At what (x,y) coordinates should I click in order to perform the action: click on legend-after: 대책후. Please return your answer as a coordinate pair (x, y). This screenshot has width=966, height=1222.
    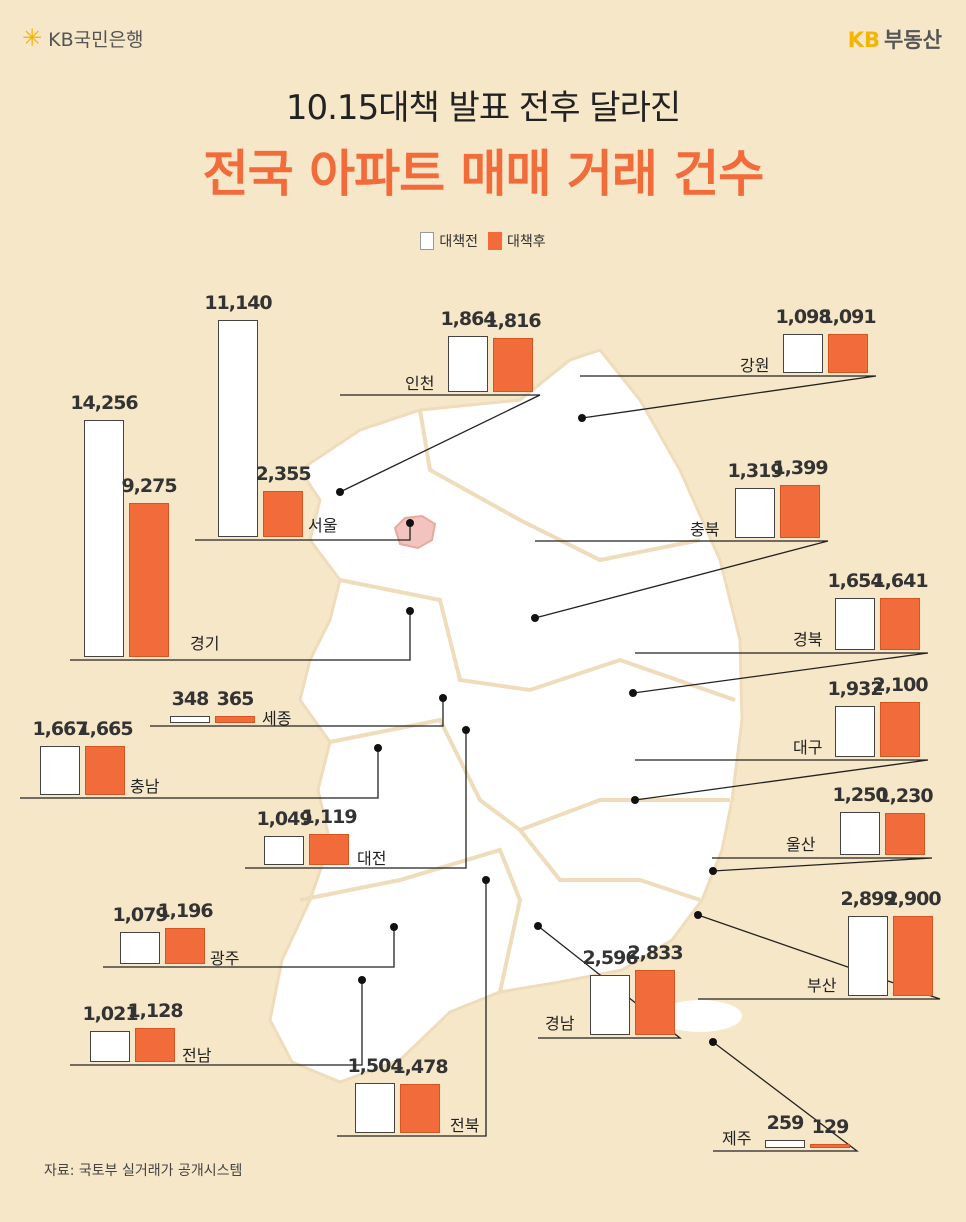
    Looking at the image, I should click on (517, 241).